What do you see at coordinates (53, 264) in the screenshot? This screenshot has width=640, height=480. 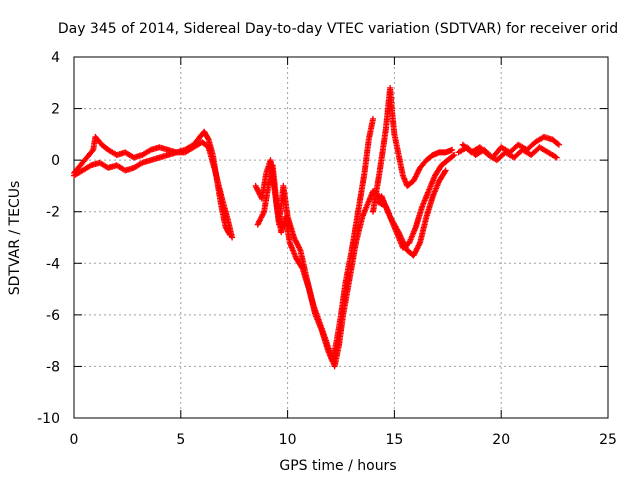 I see `y-tick-label: -4` at bounding box center [53, 264].